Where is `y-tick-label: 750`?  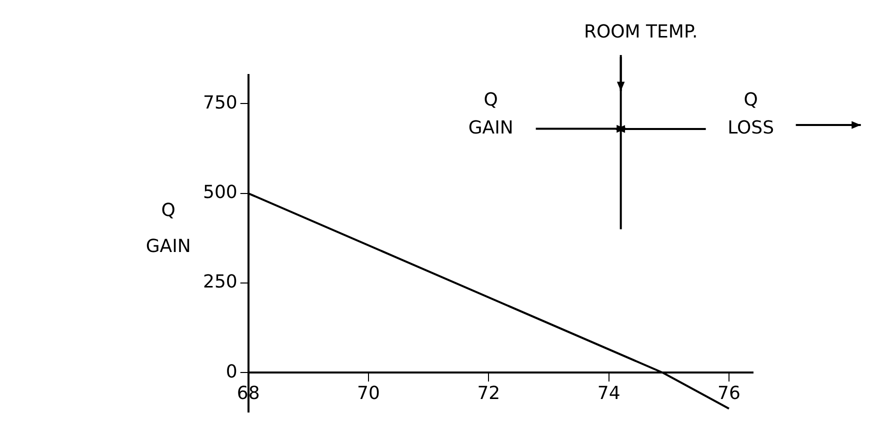 y-tick-label: 750 is located at coordinates (220, 103).